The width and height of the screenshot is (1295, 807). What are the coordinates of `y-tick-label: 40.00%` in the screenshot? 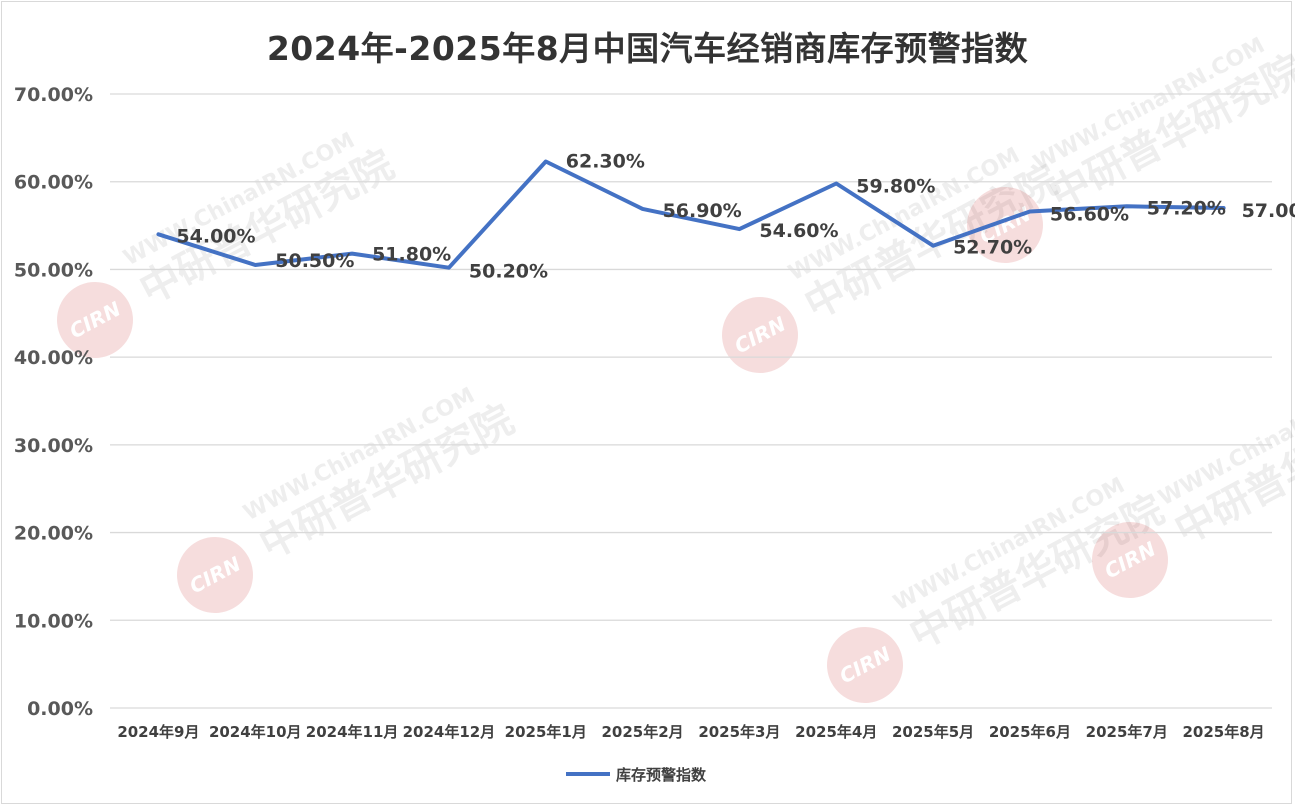 It's located at (53, 358).